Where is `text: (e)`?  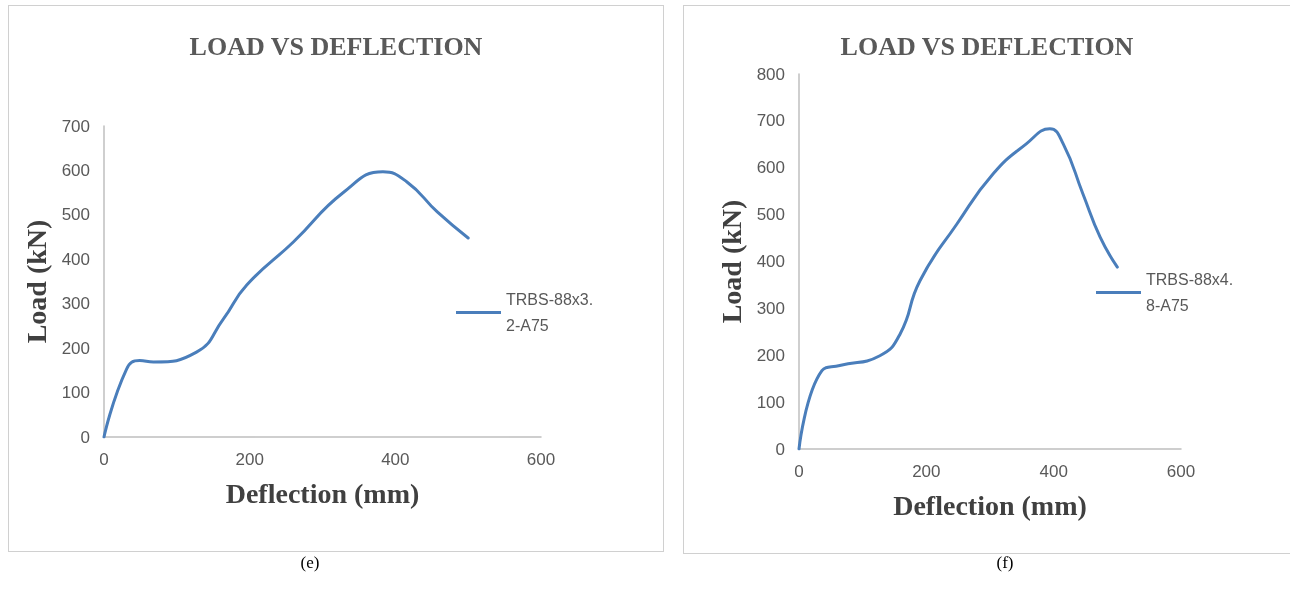
text: (e) is located at coordinates (310, 563).